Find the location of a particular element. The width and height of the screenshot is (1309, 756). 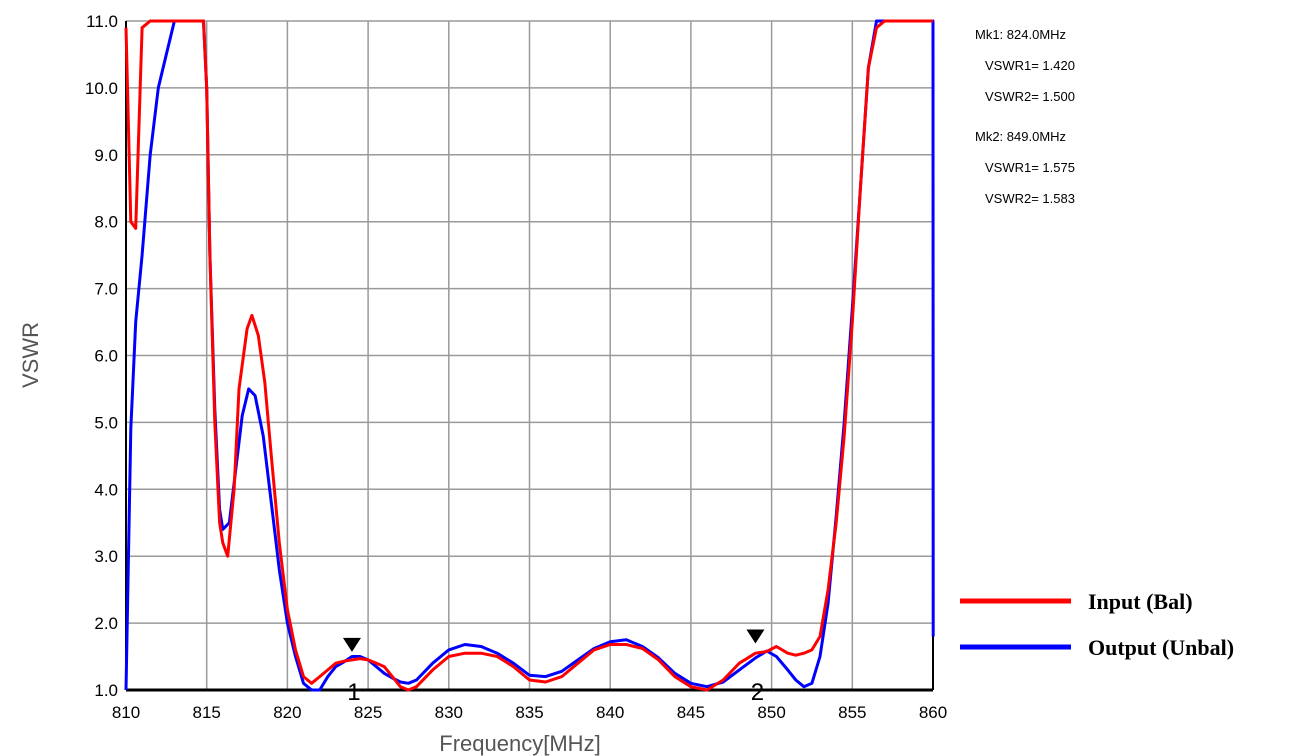

marker2-vswr1: VSWR1= 1.575 is located at coordinates (1030, 167).